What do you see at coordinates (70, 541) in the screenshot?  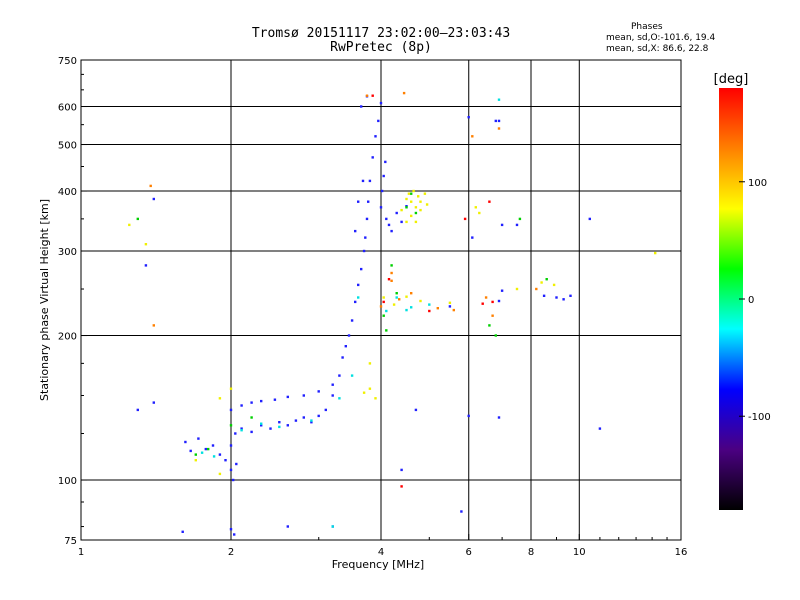 I see `y-tick-label: 75` at bounding box center [70, 541].